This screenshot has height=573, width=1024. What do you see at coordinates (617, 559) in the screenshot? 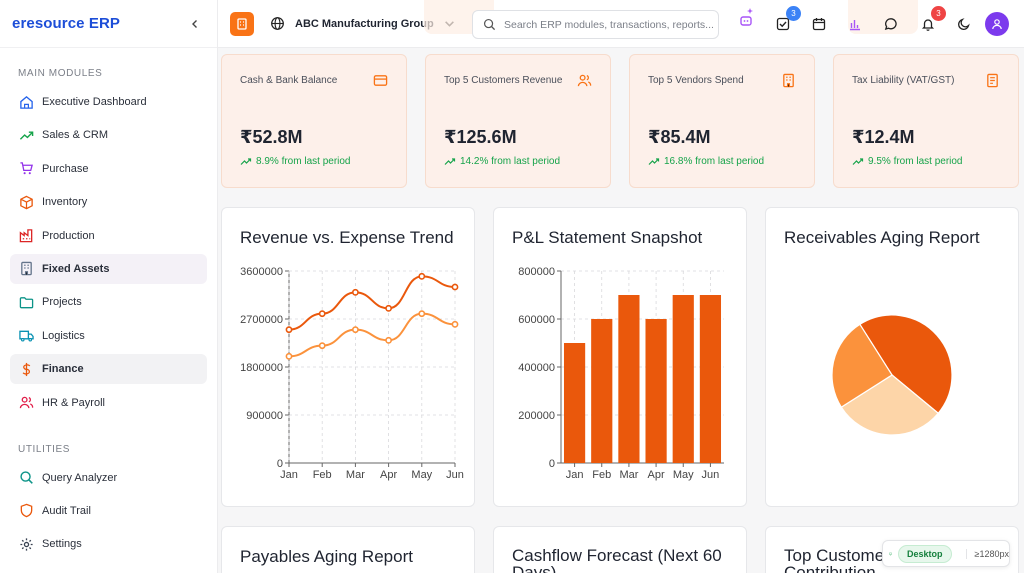
I see `cashflow-forecast-title: Cashflow Forecast (Next 60 Days)` at bounding box center [617, 559].